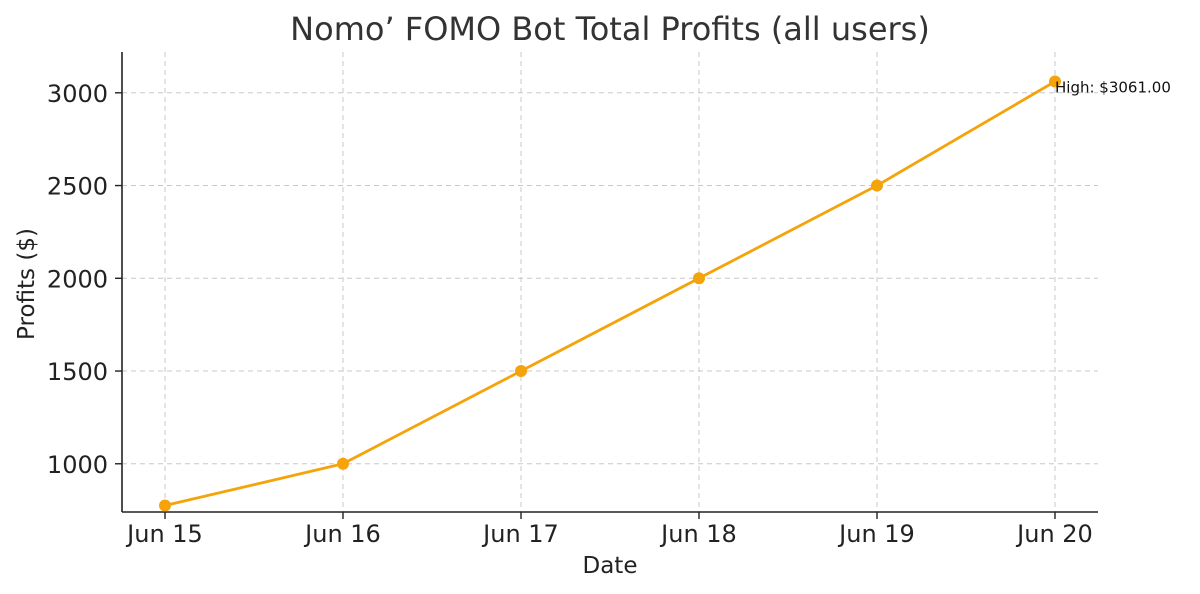 The height and width of the screenshot is (594, 1200). I want to click on y-tick-label: 2000, so click(77, 279).